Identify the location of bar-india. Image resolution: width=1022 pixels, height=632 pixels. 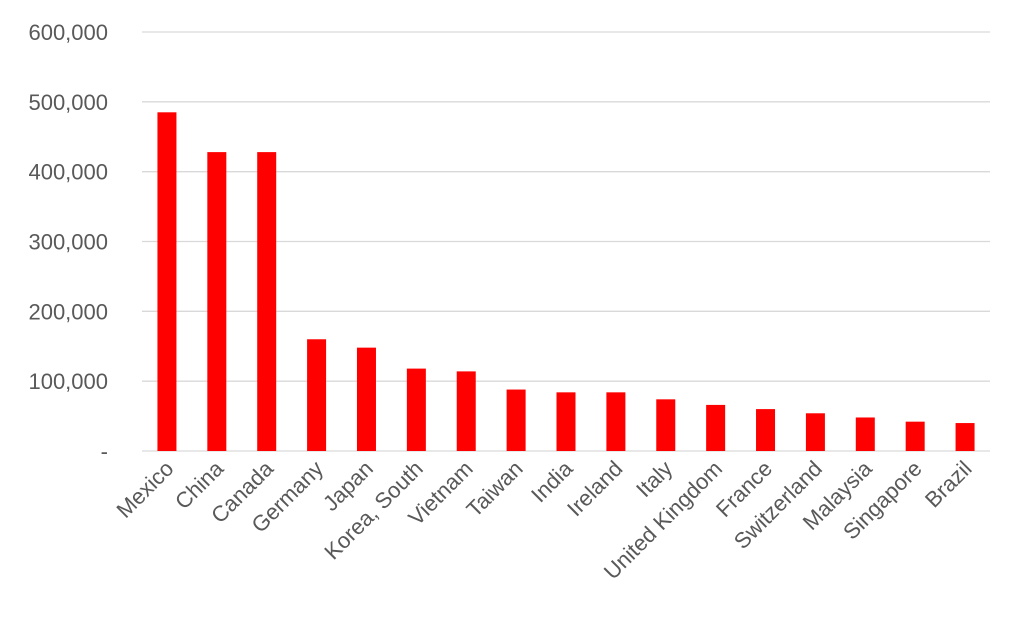
(566, 421).